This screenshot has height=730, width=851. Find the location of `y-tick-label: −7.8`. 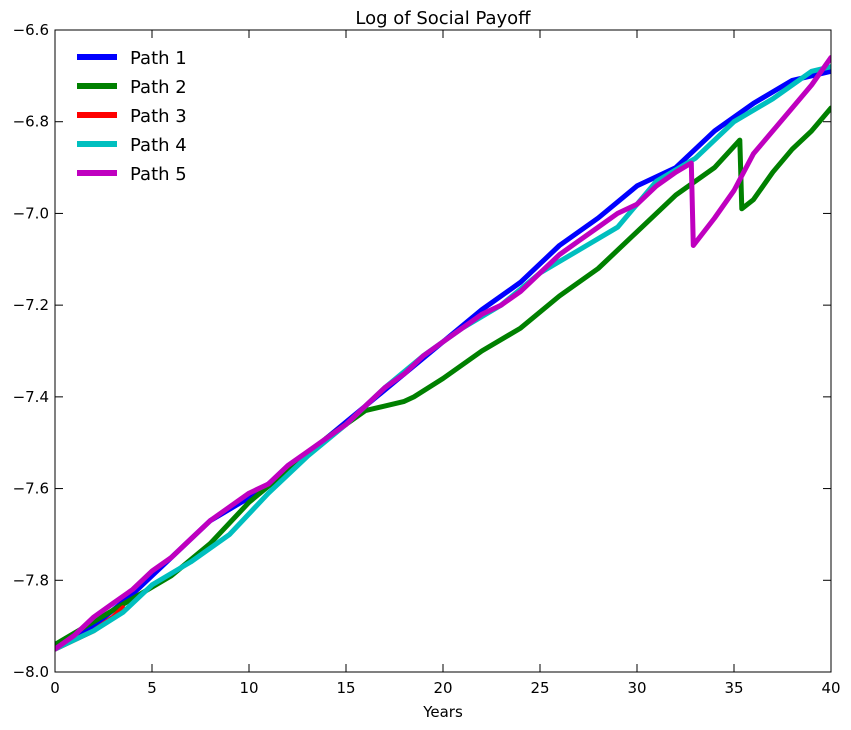

y-tick-label: −7.8 is located at coordinates (31, 580).